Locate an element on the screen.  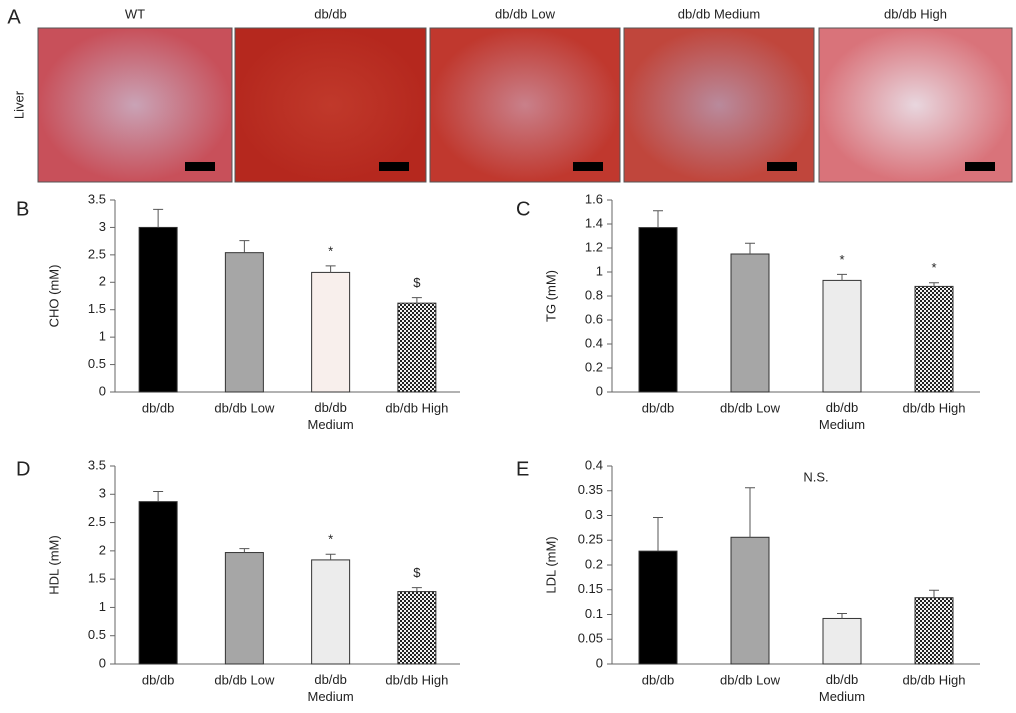
y-tick-label: 0.05 is located at coordinates (590, 638).